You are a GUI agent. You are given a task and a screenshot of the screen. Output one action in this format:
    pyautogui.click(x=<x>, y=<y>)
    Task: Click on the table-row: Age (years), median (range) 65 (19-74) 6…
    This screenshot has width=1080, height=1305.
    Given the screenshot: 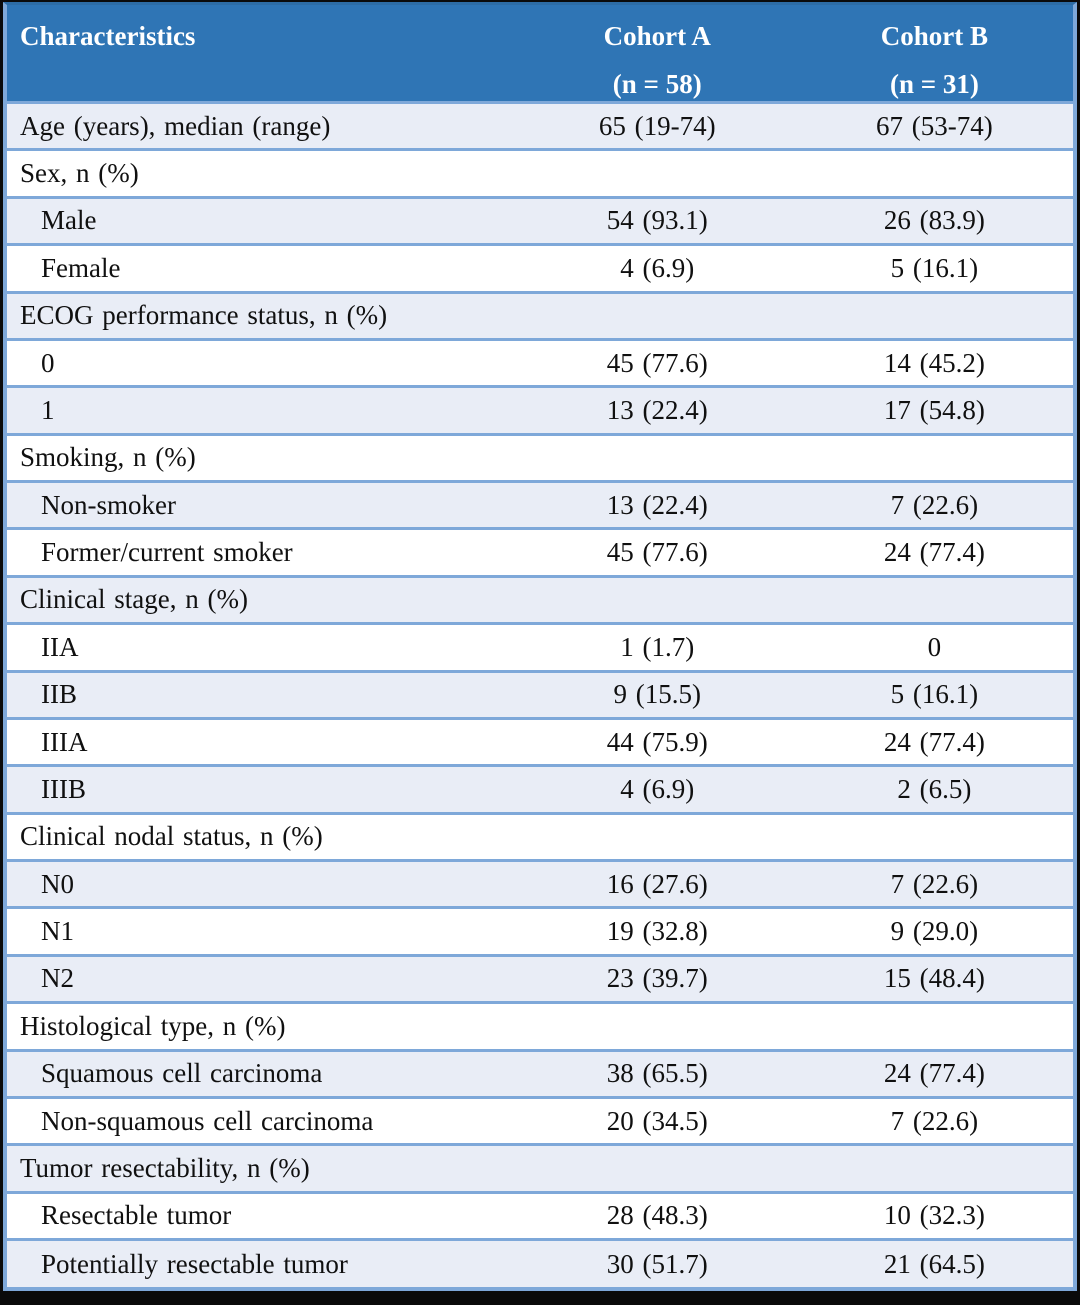 What is the action you would take?
    pyautogui.click(x=540, y=125)
    